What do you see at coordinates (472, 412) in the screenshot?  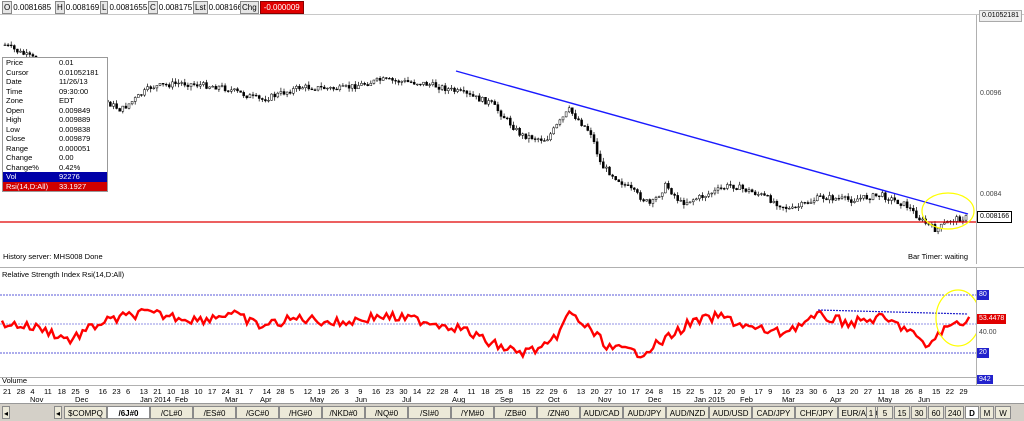 I see `symbol-tab: /YM#0` at bounding box center [472, 412].